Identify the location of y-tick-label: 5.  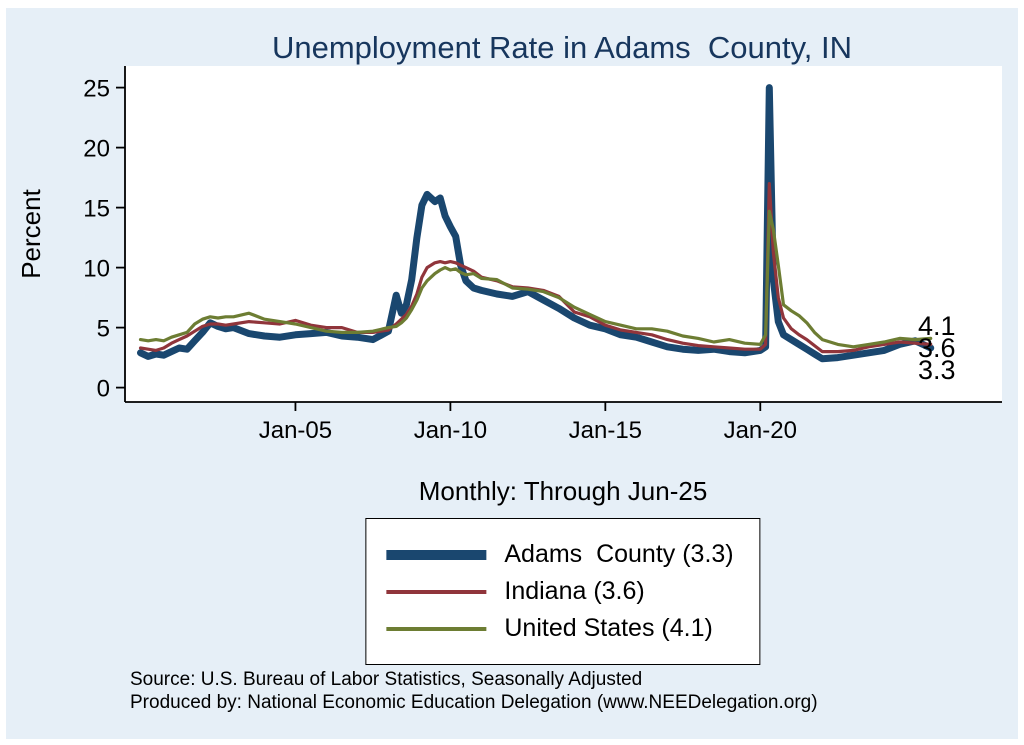
(103, 329).